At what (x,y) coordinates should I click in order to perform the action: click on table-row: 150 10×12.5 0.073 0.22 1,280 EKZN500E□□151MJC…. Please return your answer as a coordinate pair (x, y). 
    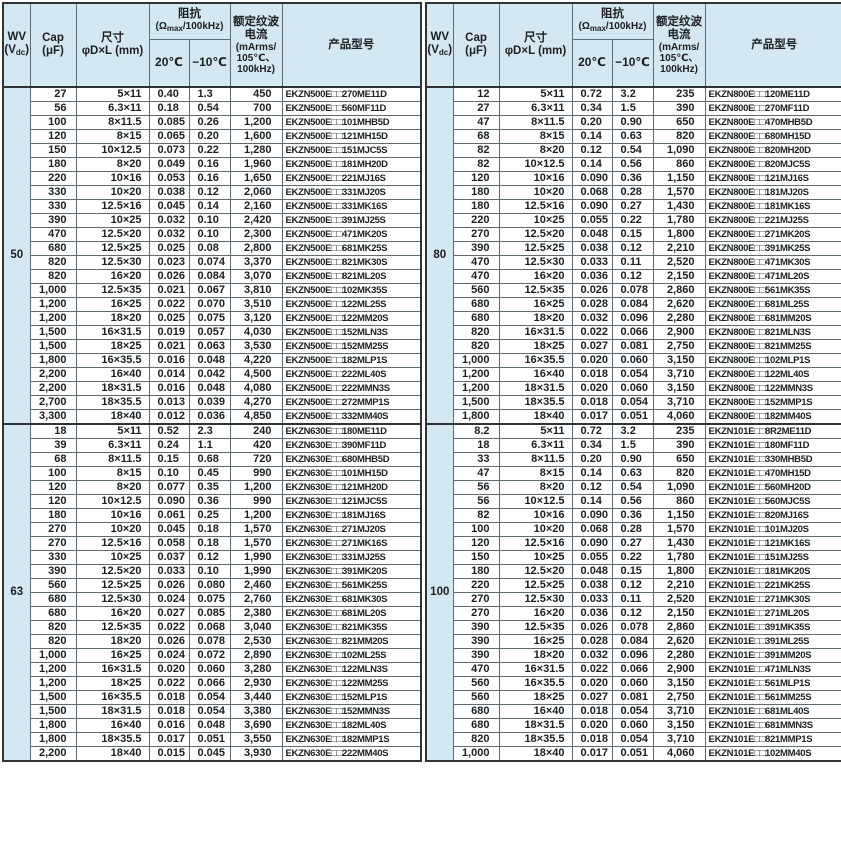
    Looking at the image, I should click on (212, 150).